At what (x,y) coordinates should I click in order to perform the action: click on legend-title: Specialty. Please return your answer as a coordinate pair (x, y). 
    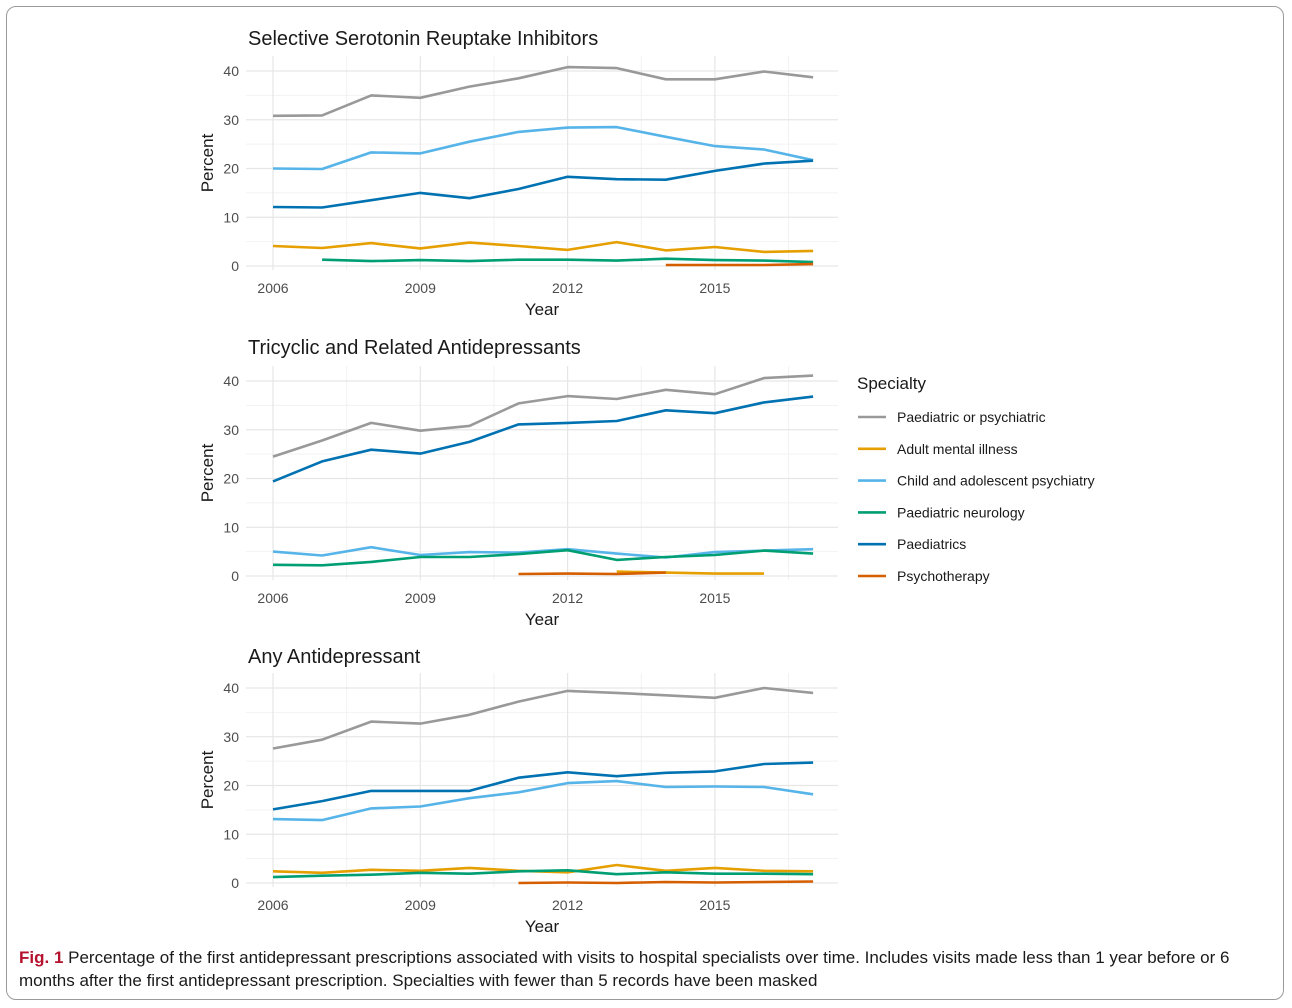
    Looking at the image, I should click on (891, 383).